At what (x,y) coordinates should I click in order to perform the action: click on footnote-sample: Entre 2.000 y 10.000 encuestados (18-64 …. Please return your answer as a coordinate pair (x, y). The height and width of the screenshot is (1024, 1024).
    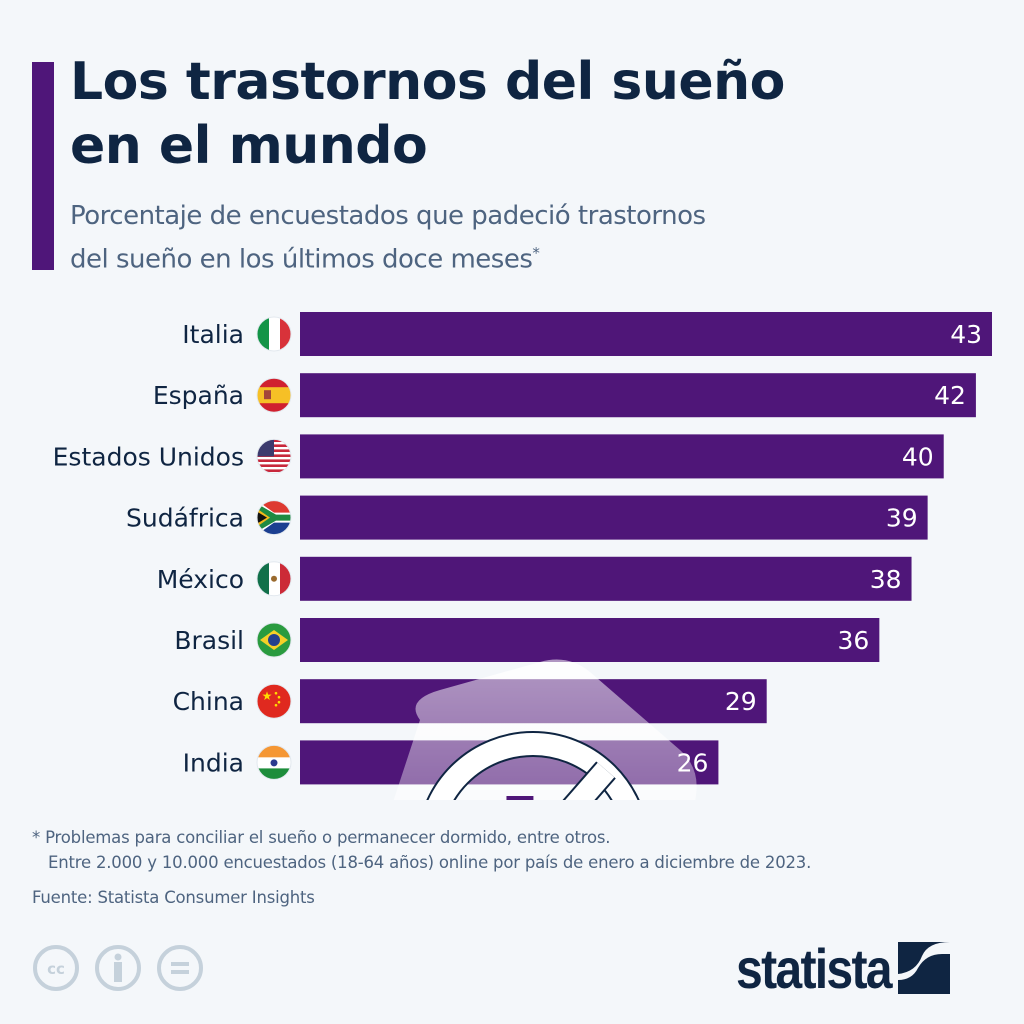
    Looking at the image, I should click on (430, 862).